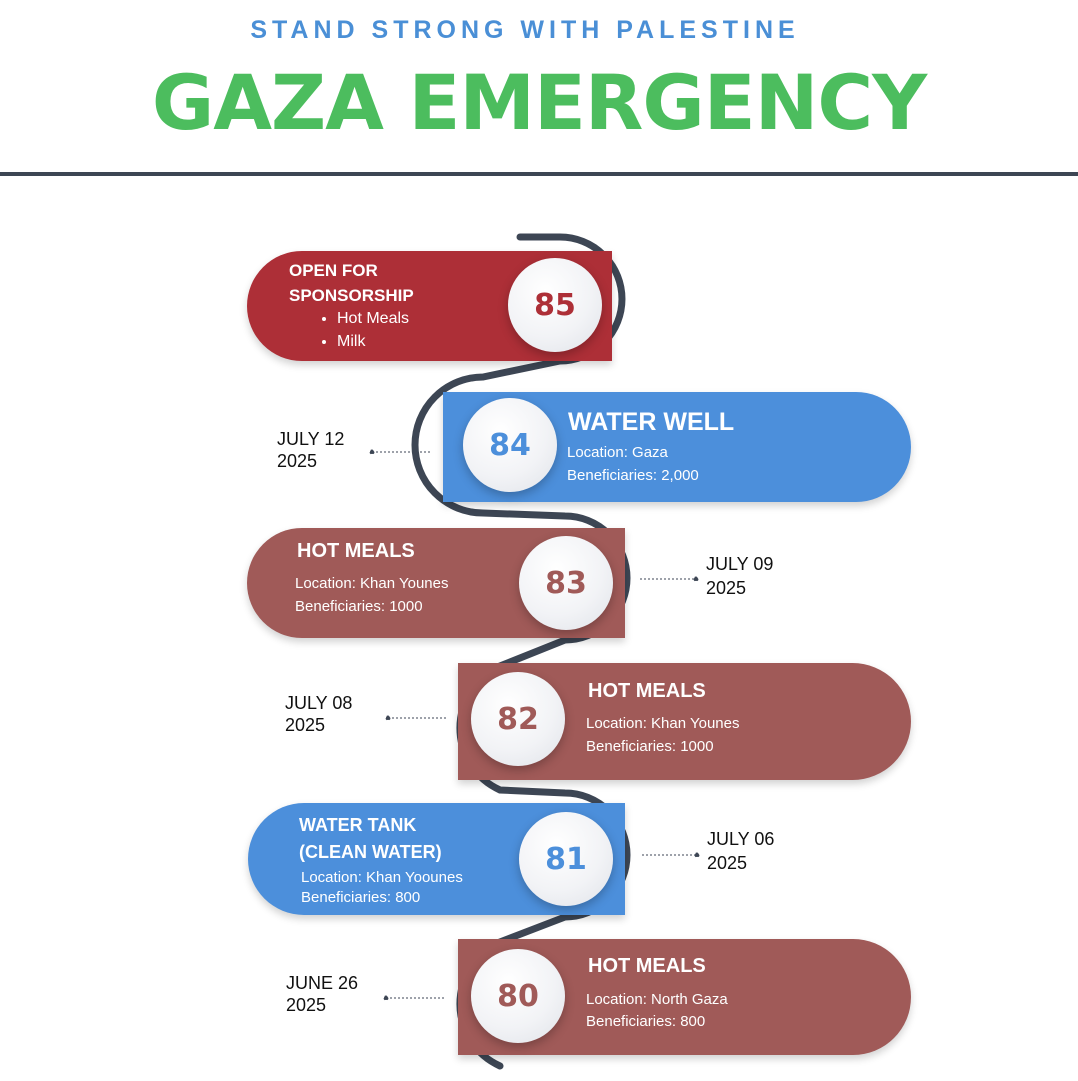 The height and width of the screenshot is (1081, 1078). What do you see at coordinates (566, 583) in the screenshot?
I see `number-badge-83: 83` at bounding box center [566, 583].